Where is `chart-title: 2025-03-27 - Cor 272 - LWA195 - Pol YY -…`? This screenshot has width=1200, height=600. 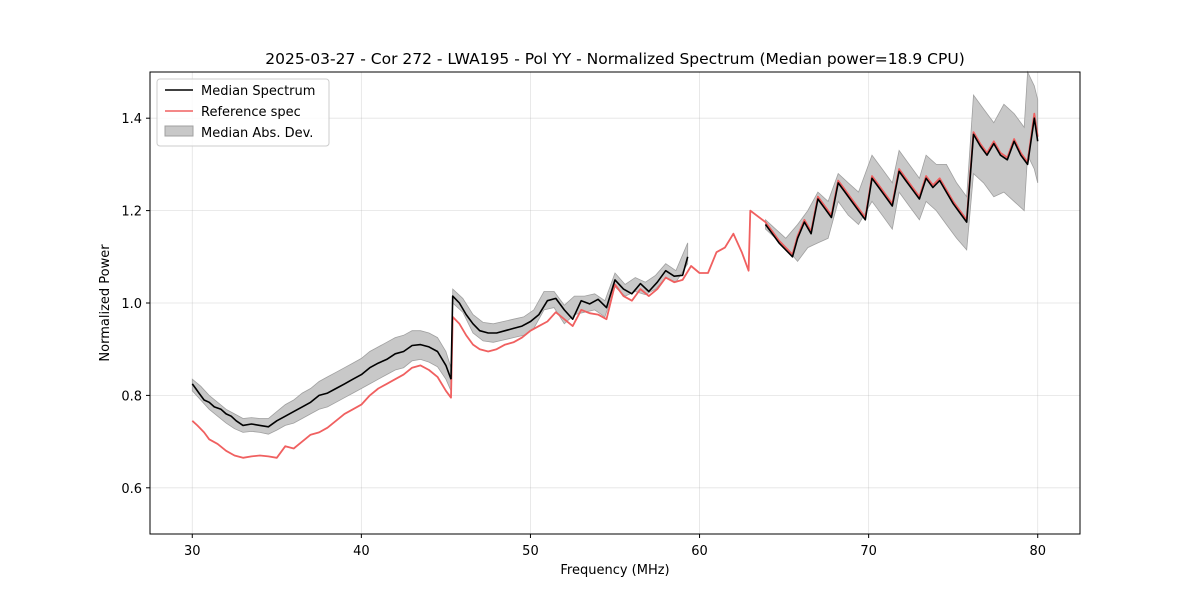 chart-title: 2025-03-27 - Cor 272 - LWA195 - Pol YY -… is located at coordinates (615, 59).